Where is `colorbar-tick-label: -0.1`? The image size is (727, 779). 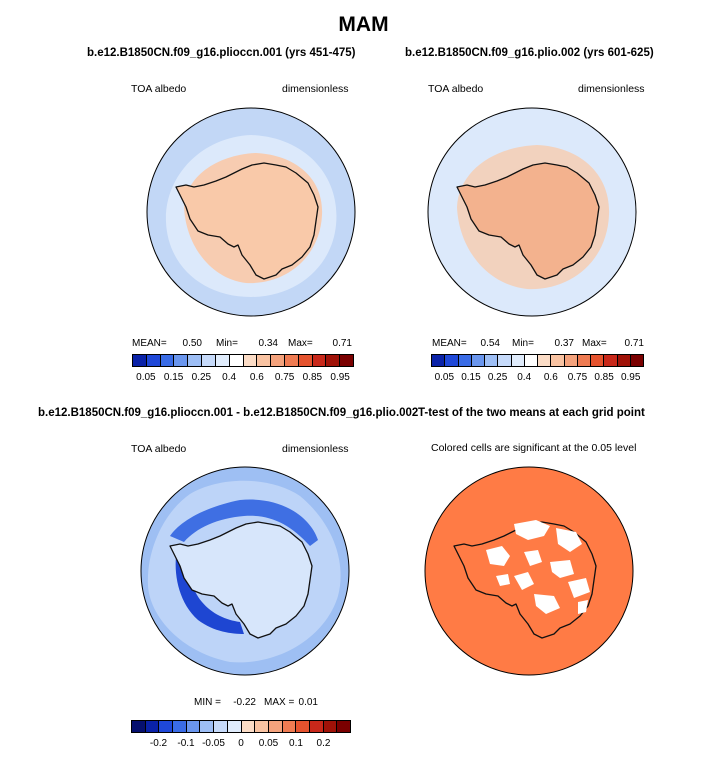
colorbar-tick-label: -0.1 is located at coordinates (186, 743).